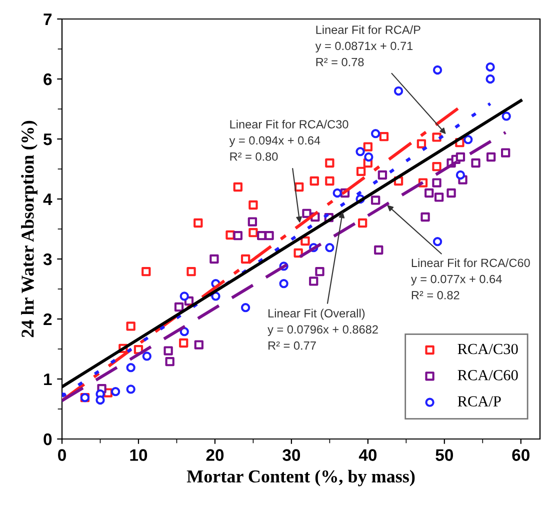 Image resolution: width=550 pixels, height=514 pixels. Describe the element at coordinates (48, 319) in the screenshot. I see `y-tick-label: 2` at that location.